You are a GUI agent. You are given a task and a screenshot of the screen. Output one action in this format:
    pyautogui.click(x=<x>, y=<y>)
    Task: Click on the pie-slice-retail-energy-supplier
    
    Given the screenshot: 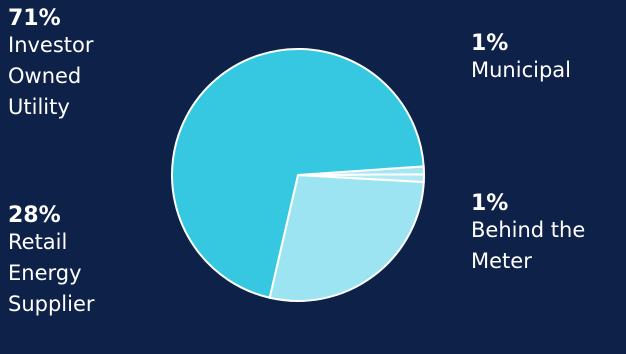 What is the action you would take?
    pyautogui.click(x=346, y=238)
    